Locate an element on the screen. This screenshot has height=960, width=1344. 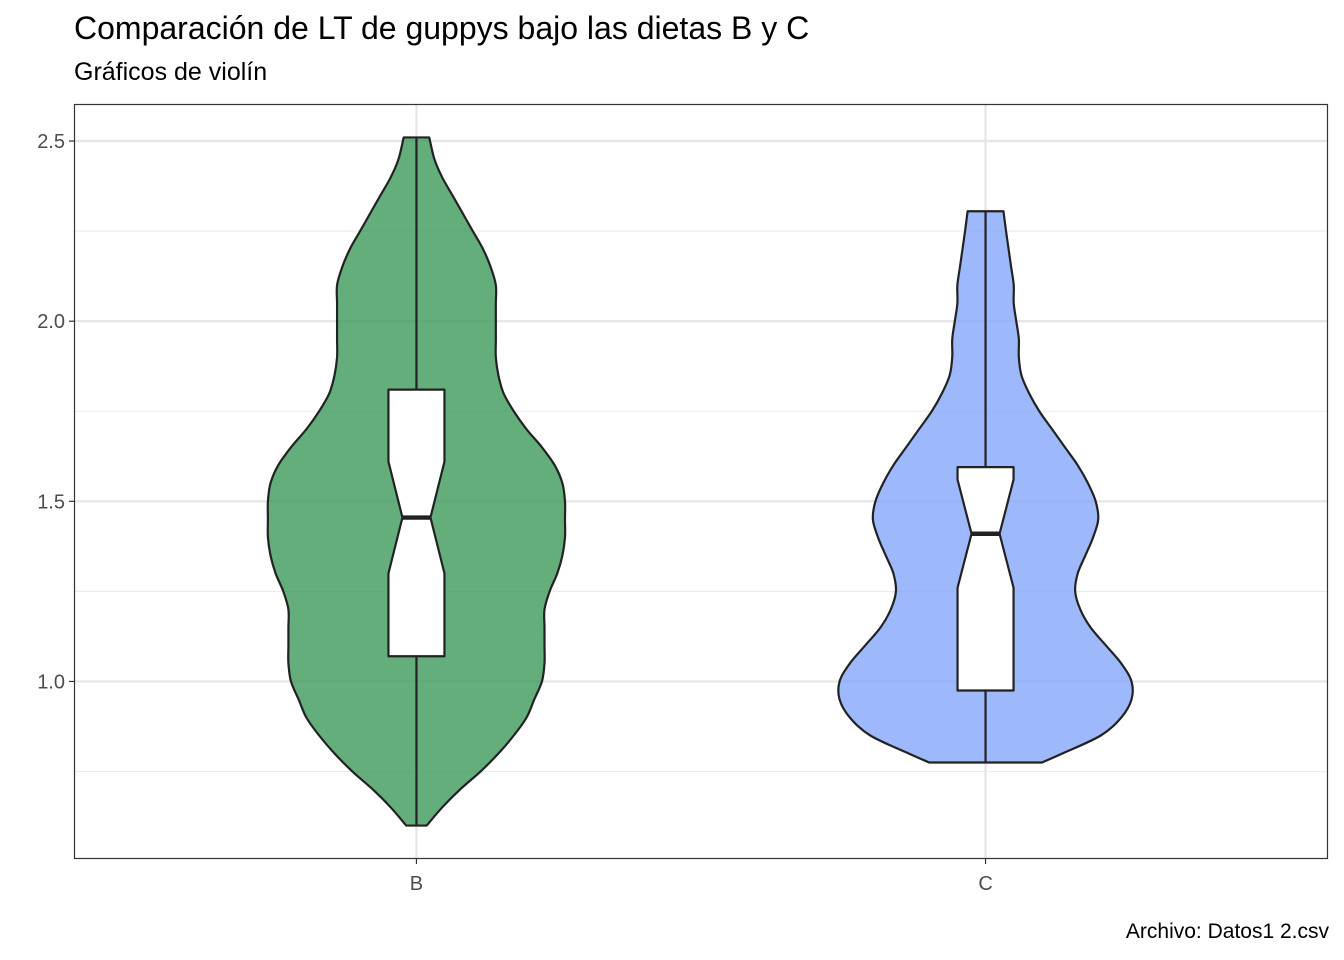
x-tick-label: B is located at coordinates (416, 884).